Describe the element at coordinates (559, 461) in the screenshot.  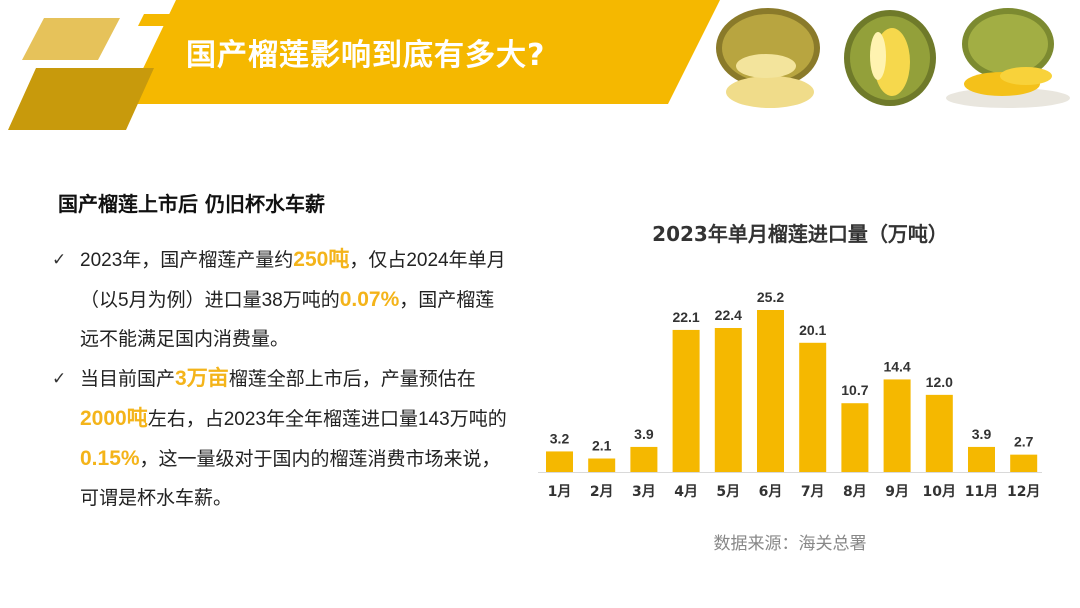
I see `bar-1月` at that location.